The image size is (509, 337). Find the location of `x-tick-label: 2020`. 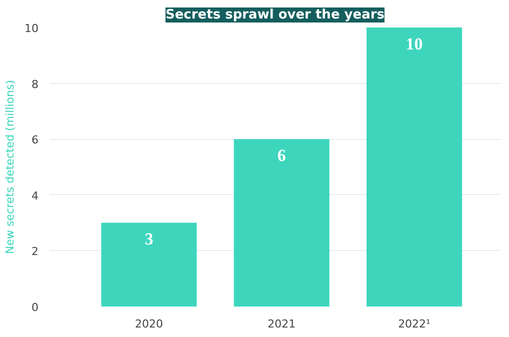

x-tick-label: 2020 is located at coordinates (148, 324).